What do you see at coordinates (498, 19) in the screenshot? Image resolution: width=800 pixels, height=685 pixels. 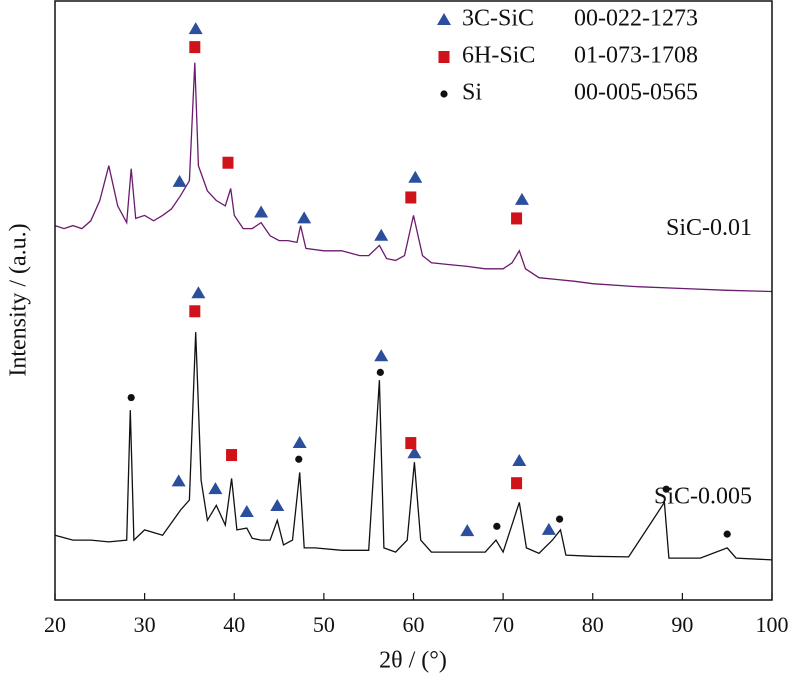 I see `legend-name: 3C-SiC` at bounding box center [498, 19].